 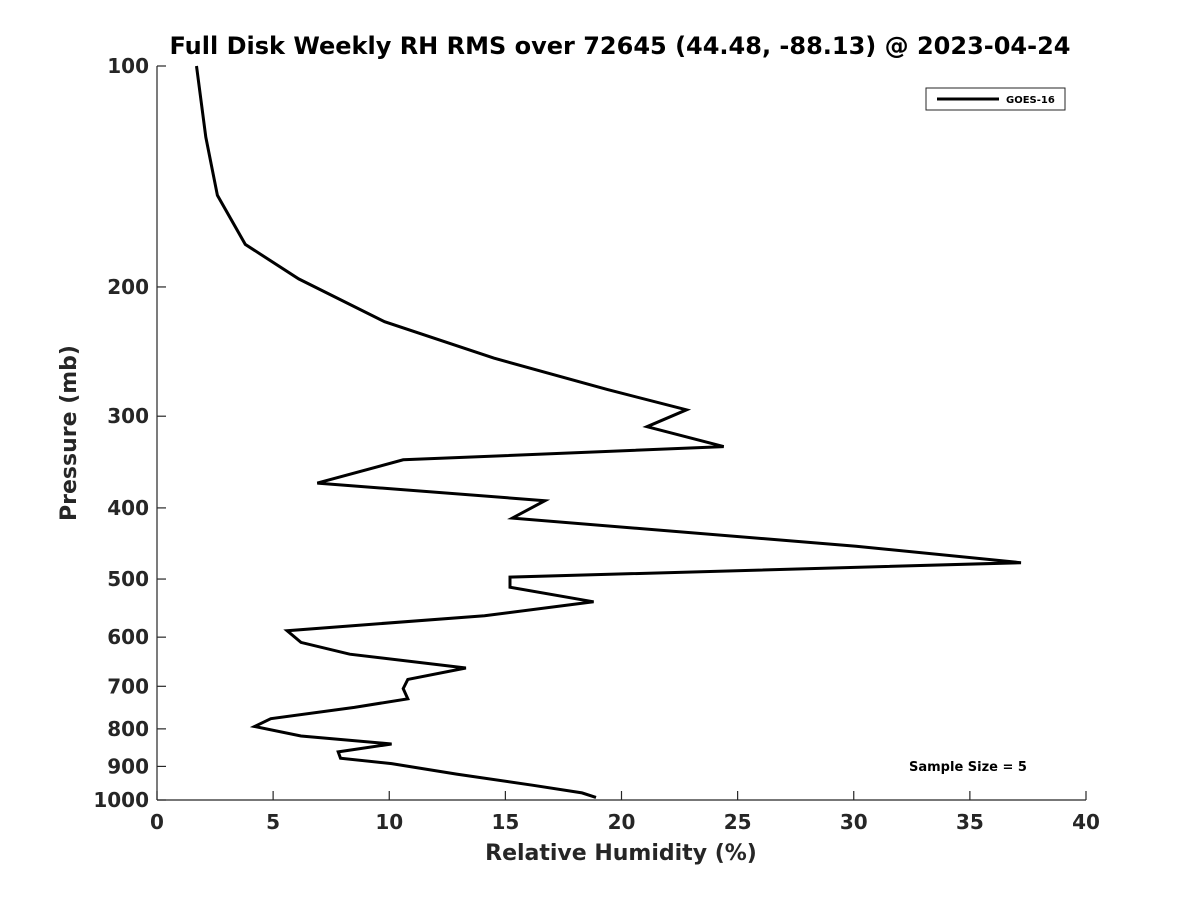 I want to click on y-tick-label: 1000, so click(x=121, y=800).